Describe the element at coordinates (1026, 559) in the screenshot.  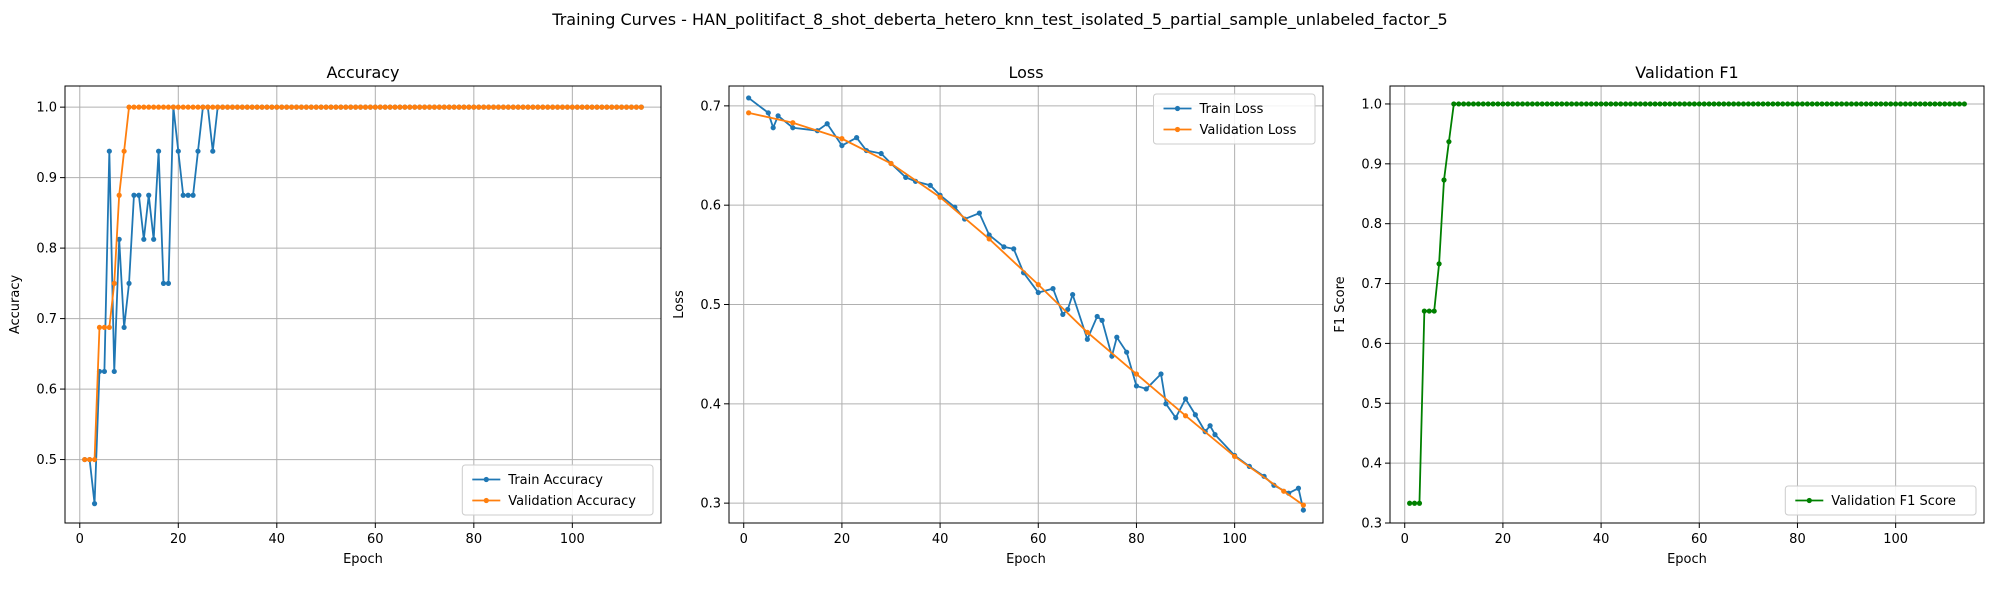
I see `x-axis-label: Epoch` at that location.